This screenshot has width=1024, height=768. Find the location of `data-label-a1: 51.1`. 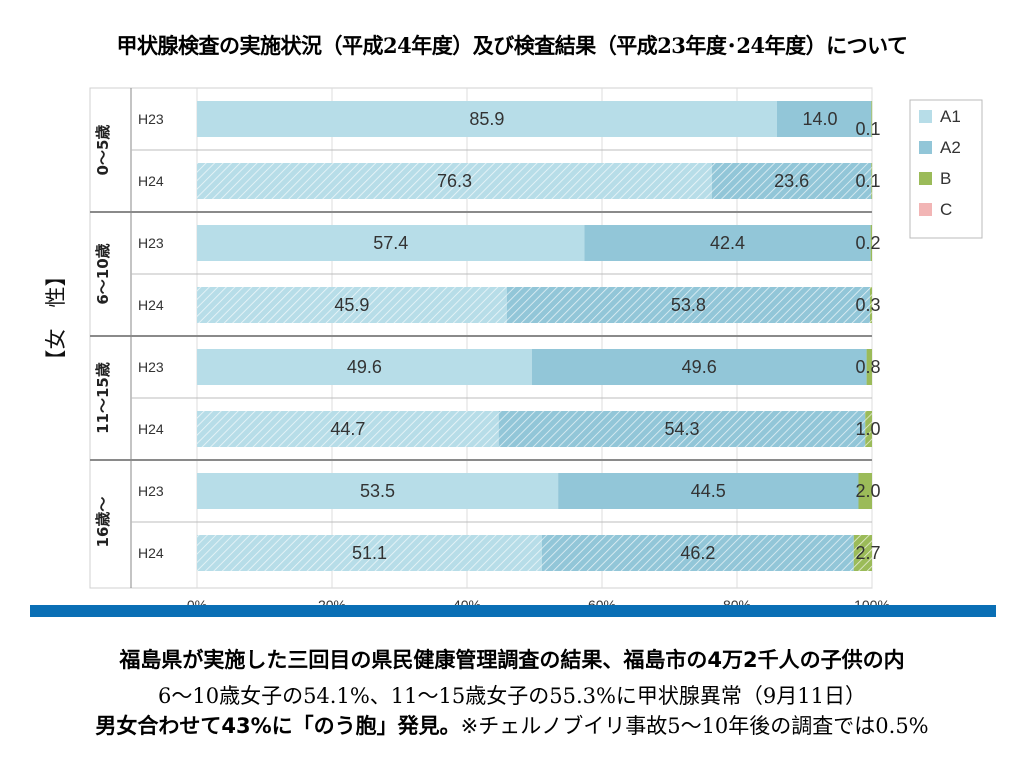

data-label-a1: 51.1 is located at coordinates (369, 553).